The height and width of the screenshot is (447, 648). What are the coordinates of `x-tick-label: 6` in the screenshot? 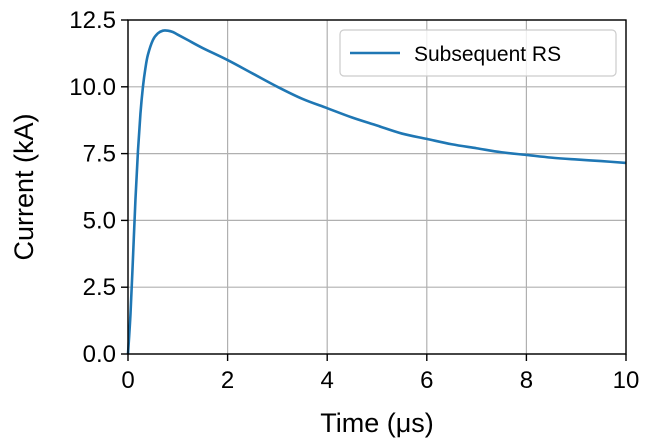 It's located at (426, 380).